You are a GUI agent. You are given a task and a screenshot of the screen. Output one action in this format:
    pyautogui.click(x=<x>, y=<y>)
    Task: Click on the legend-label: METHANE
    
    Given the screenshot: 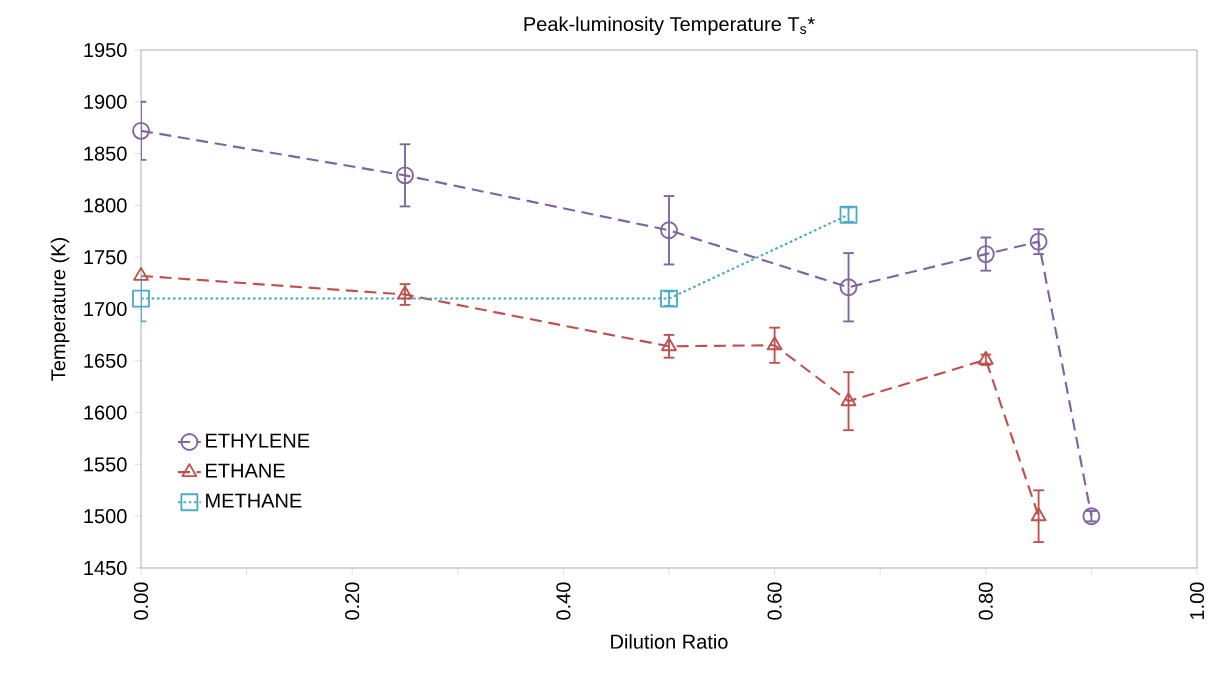 What is the action you would take?
    pyautogui.click(x=254, y=500)
    